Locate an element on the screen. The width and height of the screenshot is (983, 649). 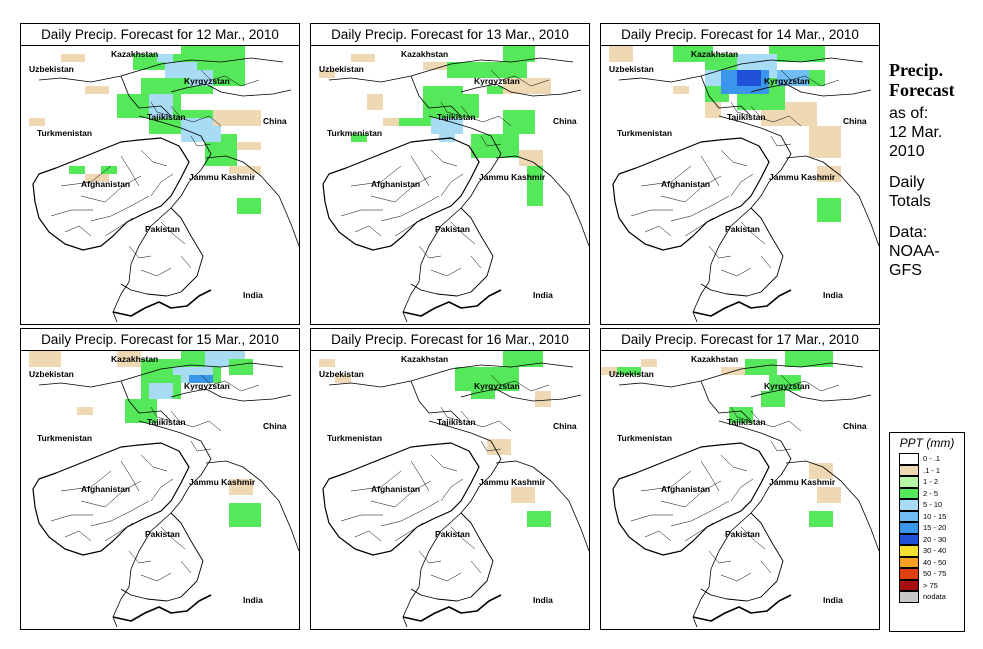
legend-label: 15 - 20 is located at coordinates (935, 527).